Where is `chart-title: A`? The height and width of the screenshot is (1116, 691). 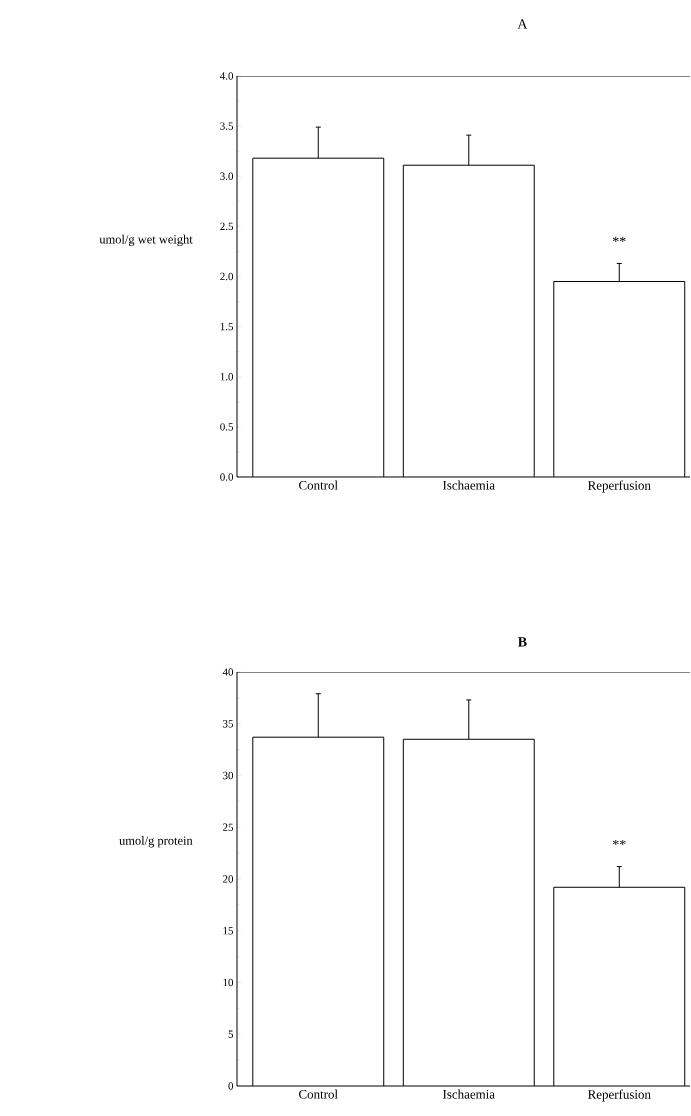 chart-title: A is located at coordinates (522, 24).